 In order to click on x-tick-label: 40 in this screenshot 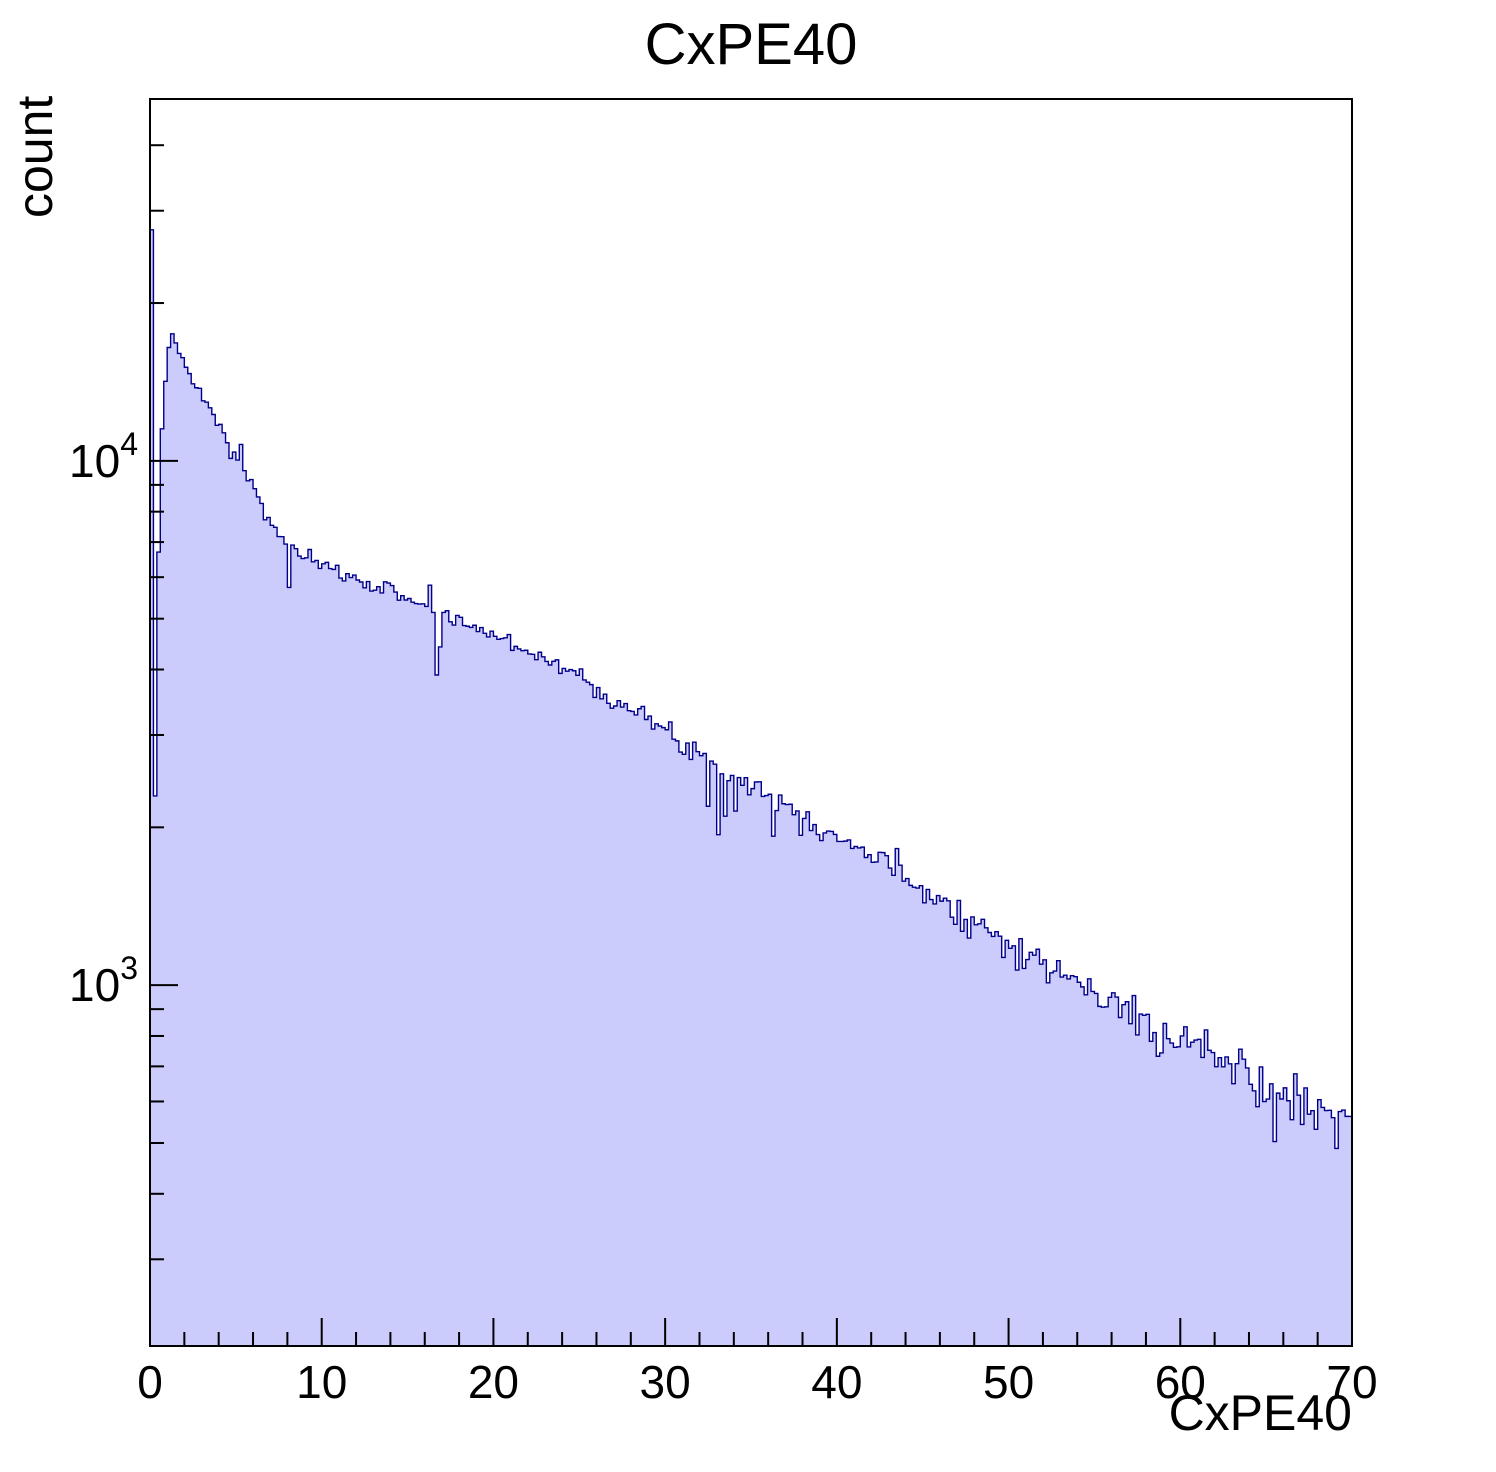, I will do `click(836, 1382)`.